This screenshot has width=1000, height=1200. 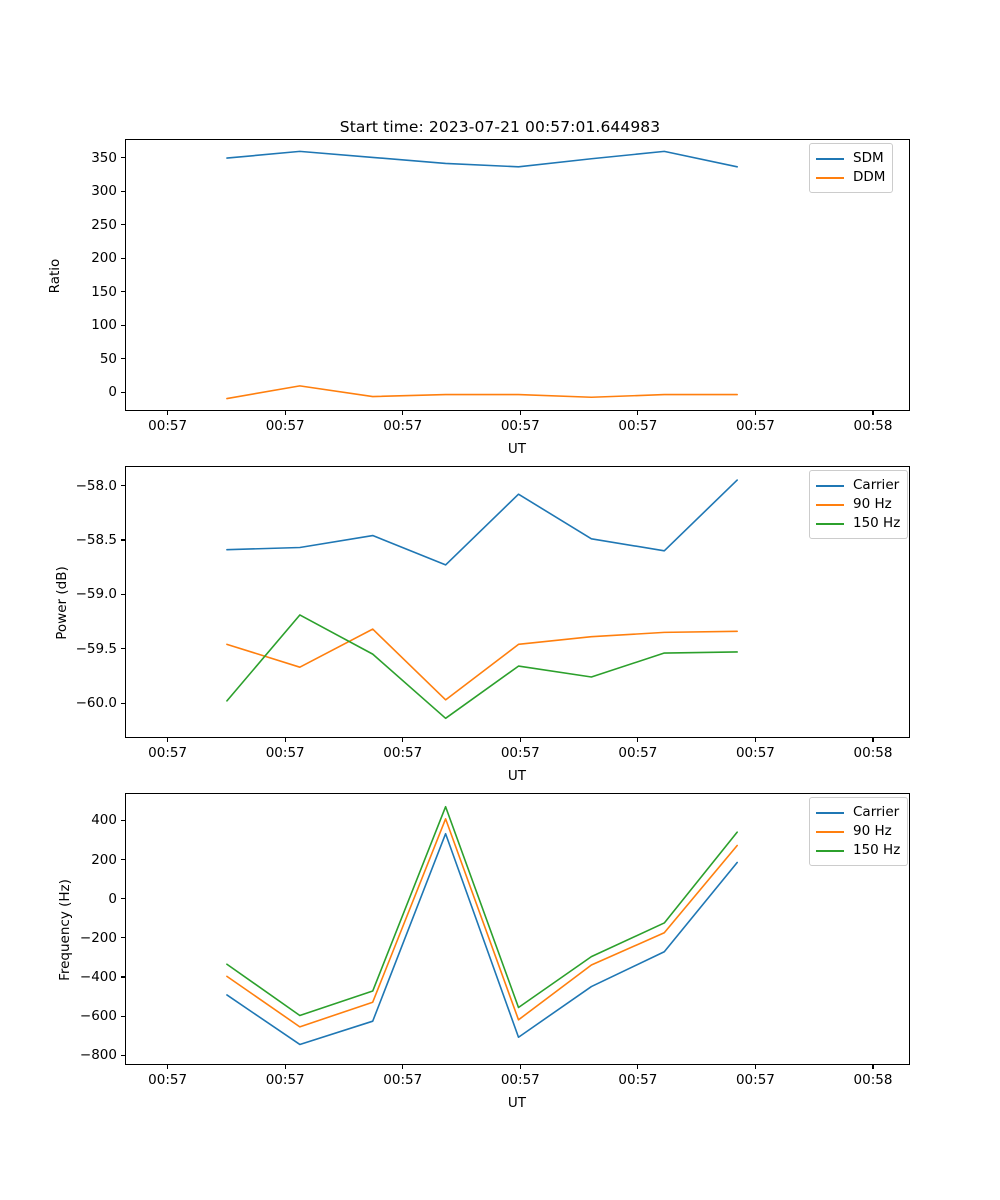 What do you see at coordinates (877, 523) in the screenshot?
I see `legend-label: 150 Hz` at bounding box center [877, 523].